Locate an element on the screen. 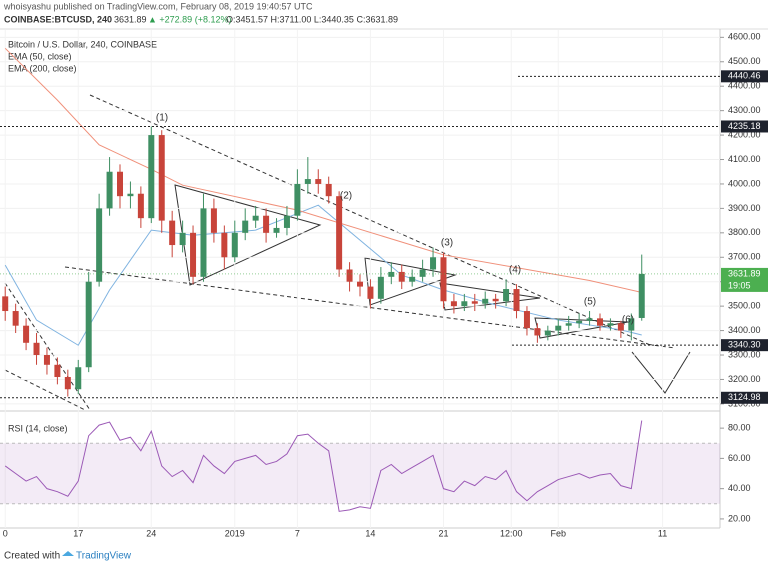 The height and width of the screenshot is (574, 768). y-tick-label: 3200.00 is located at coordinates (744, 379).